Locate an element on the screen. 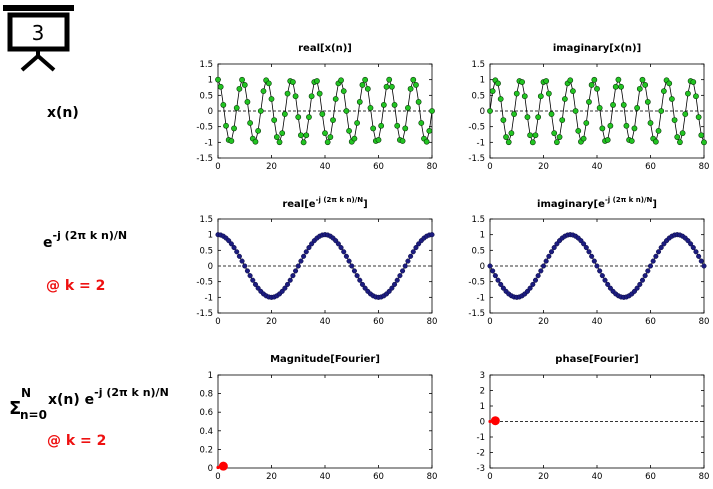  x-tick-label: 20 is located at coordinates (543, 322).